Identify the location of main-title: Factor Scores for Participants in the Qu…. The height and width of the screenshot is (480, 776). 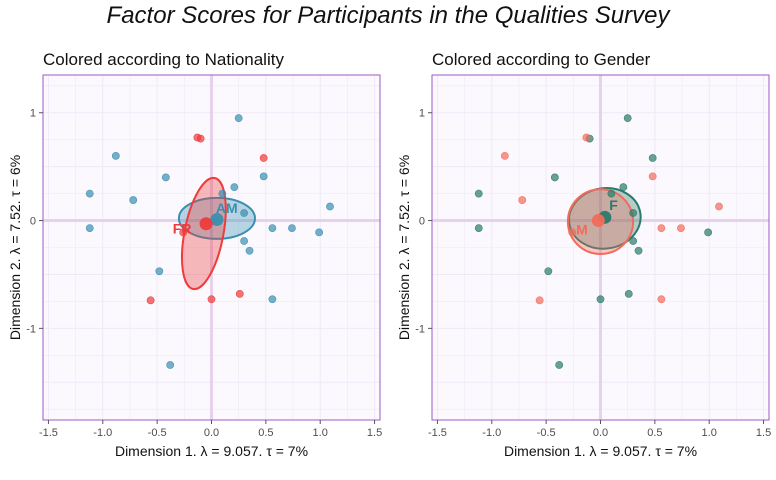
(388, 15).